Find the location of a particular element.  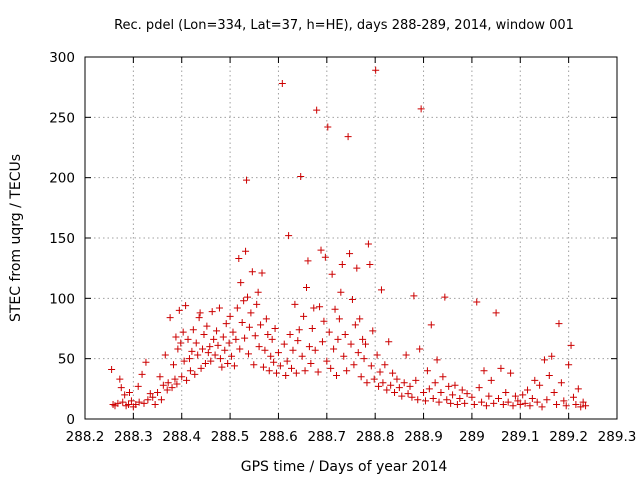

y-tick-label: 300 is located at coordinates (62, 58).